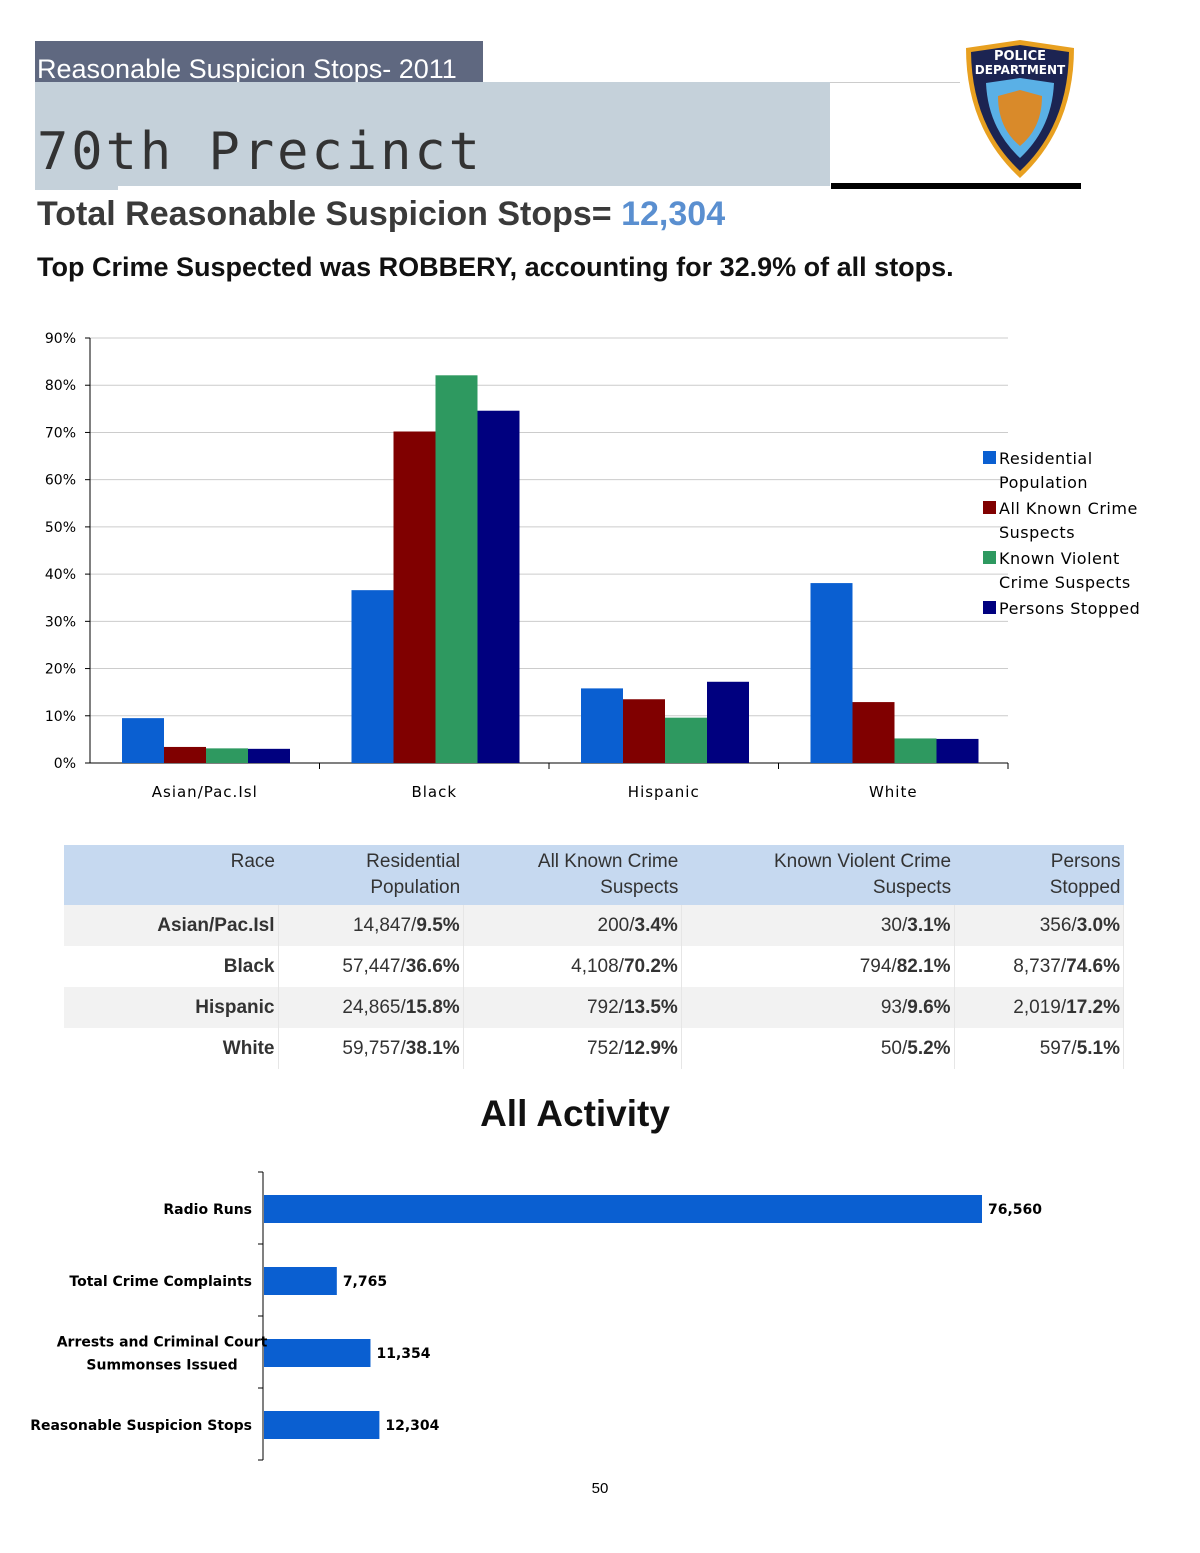 Image resolution: width=1200 pixels, height=1553 pixels. I want to click on value-cell: 597/5.1%, so click(1039, 1048).